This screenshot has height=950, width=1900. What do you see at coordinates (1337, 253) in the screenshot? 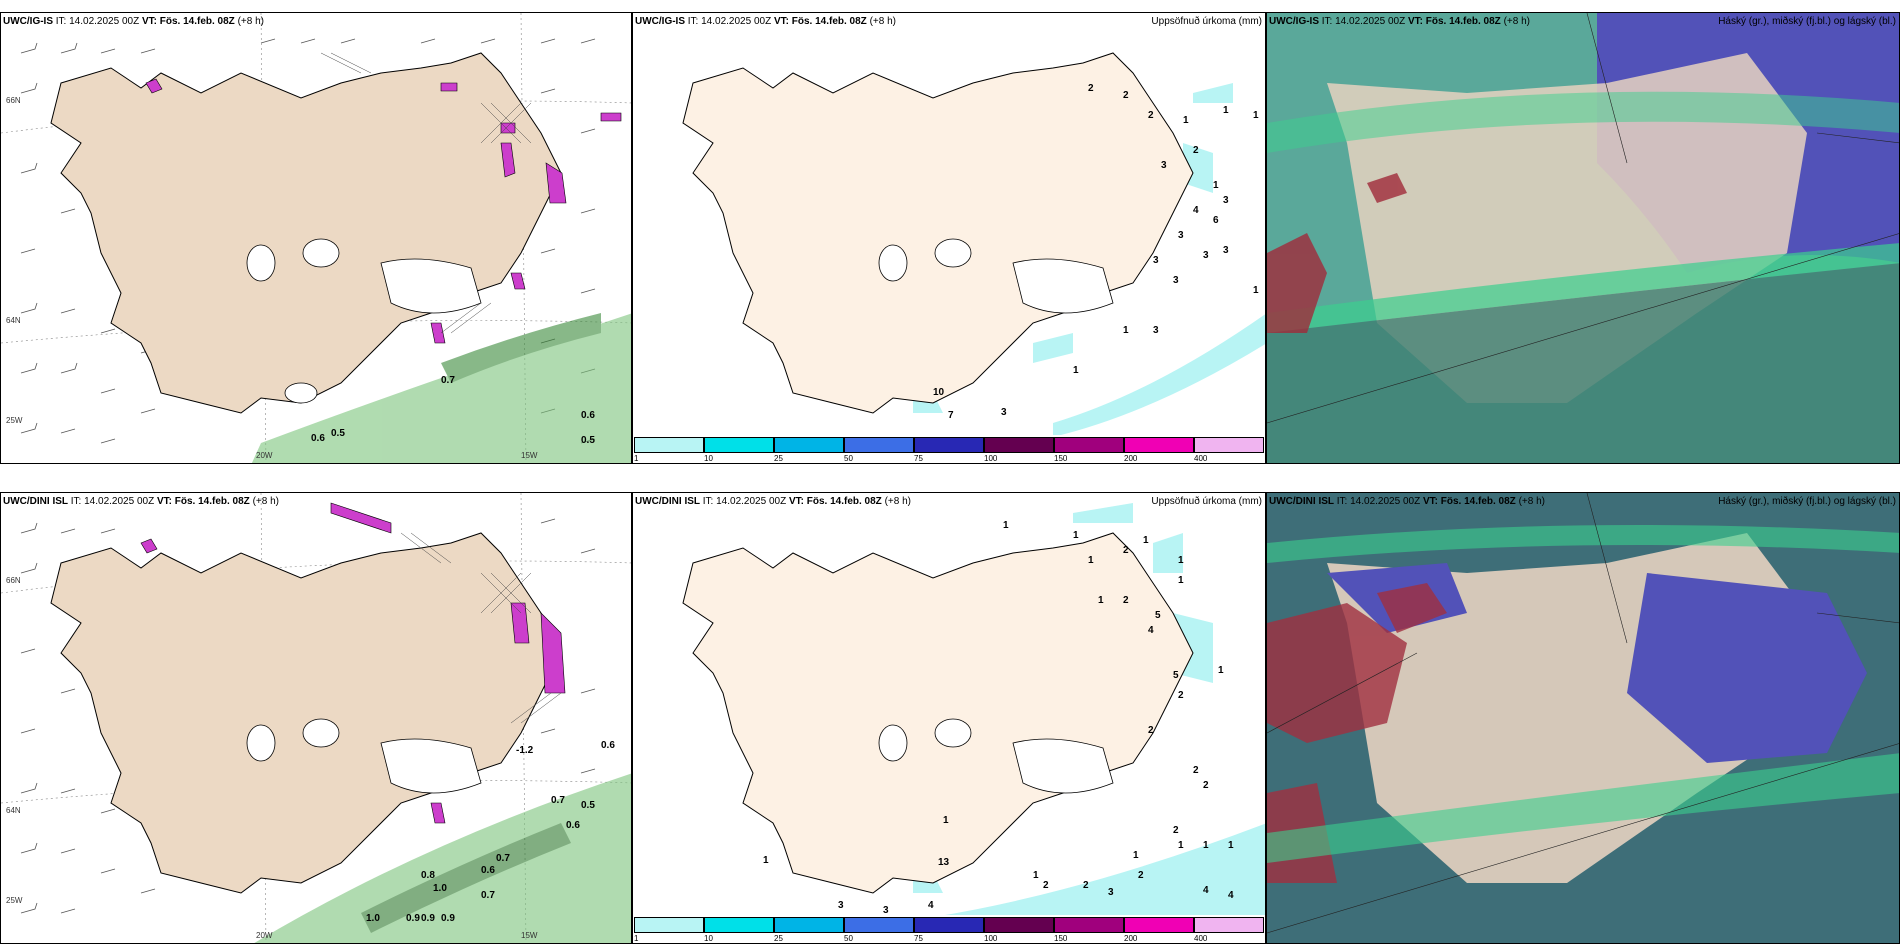
I see `red-cloud` at bounding box center [1337, 253].